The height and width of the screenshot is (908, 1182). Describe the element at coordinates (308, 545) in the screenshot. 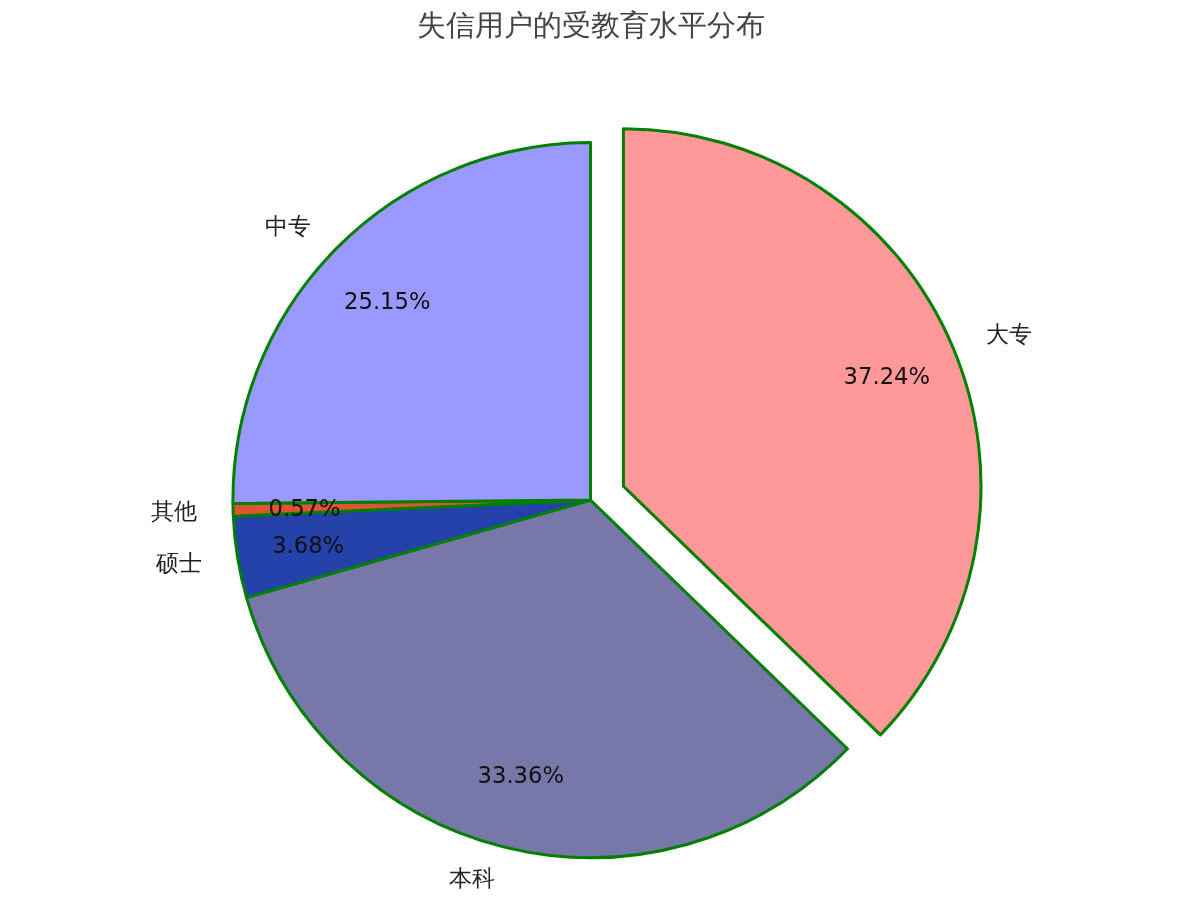

I see `data-label: 3.68%` at that location.